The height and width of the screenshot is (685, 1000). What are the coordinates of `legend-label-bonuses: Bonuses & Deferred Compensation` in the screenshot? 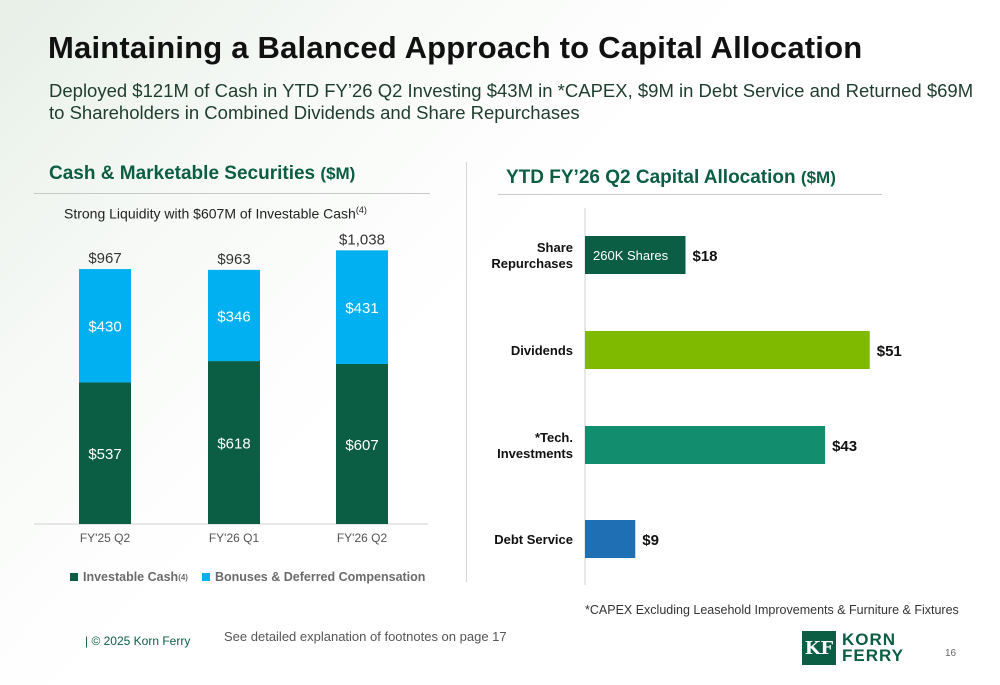 It's located at (320, 577).